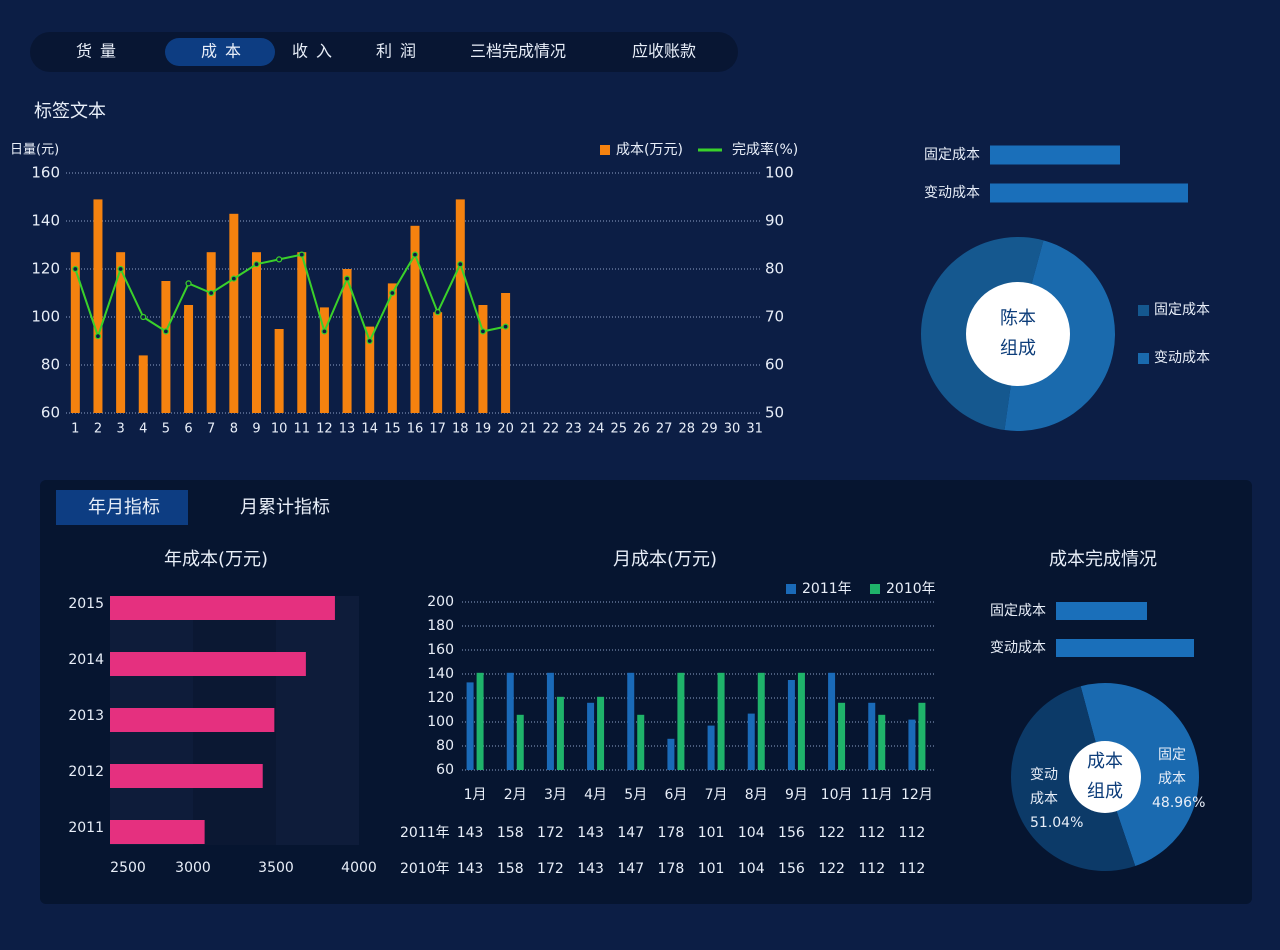 The height and width of the screenshot is (950, 1280). I want to click on x-tick-label: 7月, so click(716, 795).